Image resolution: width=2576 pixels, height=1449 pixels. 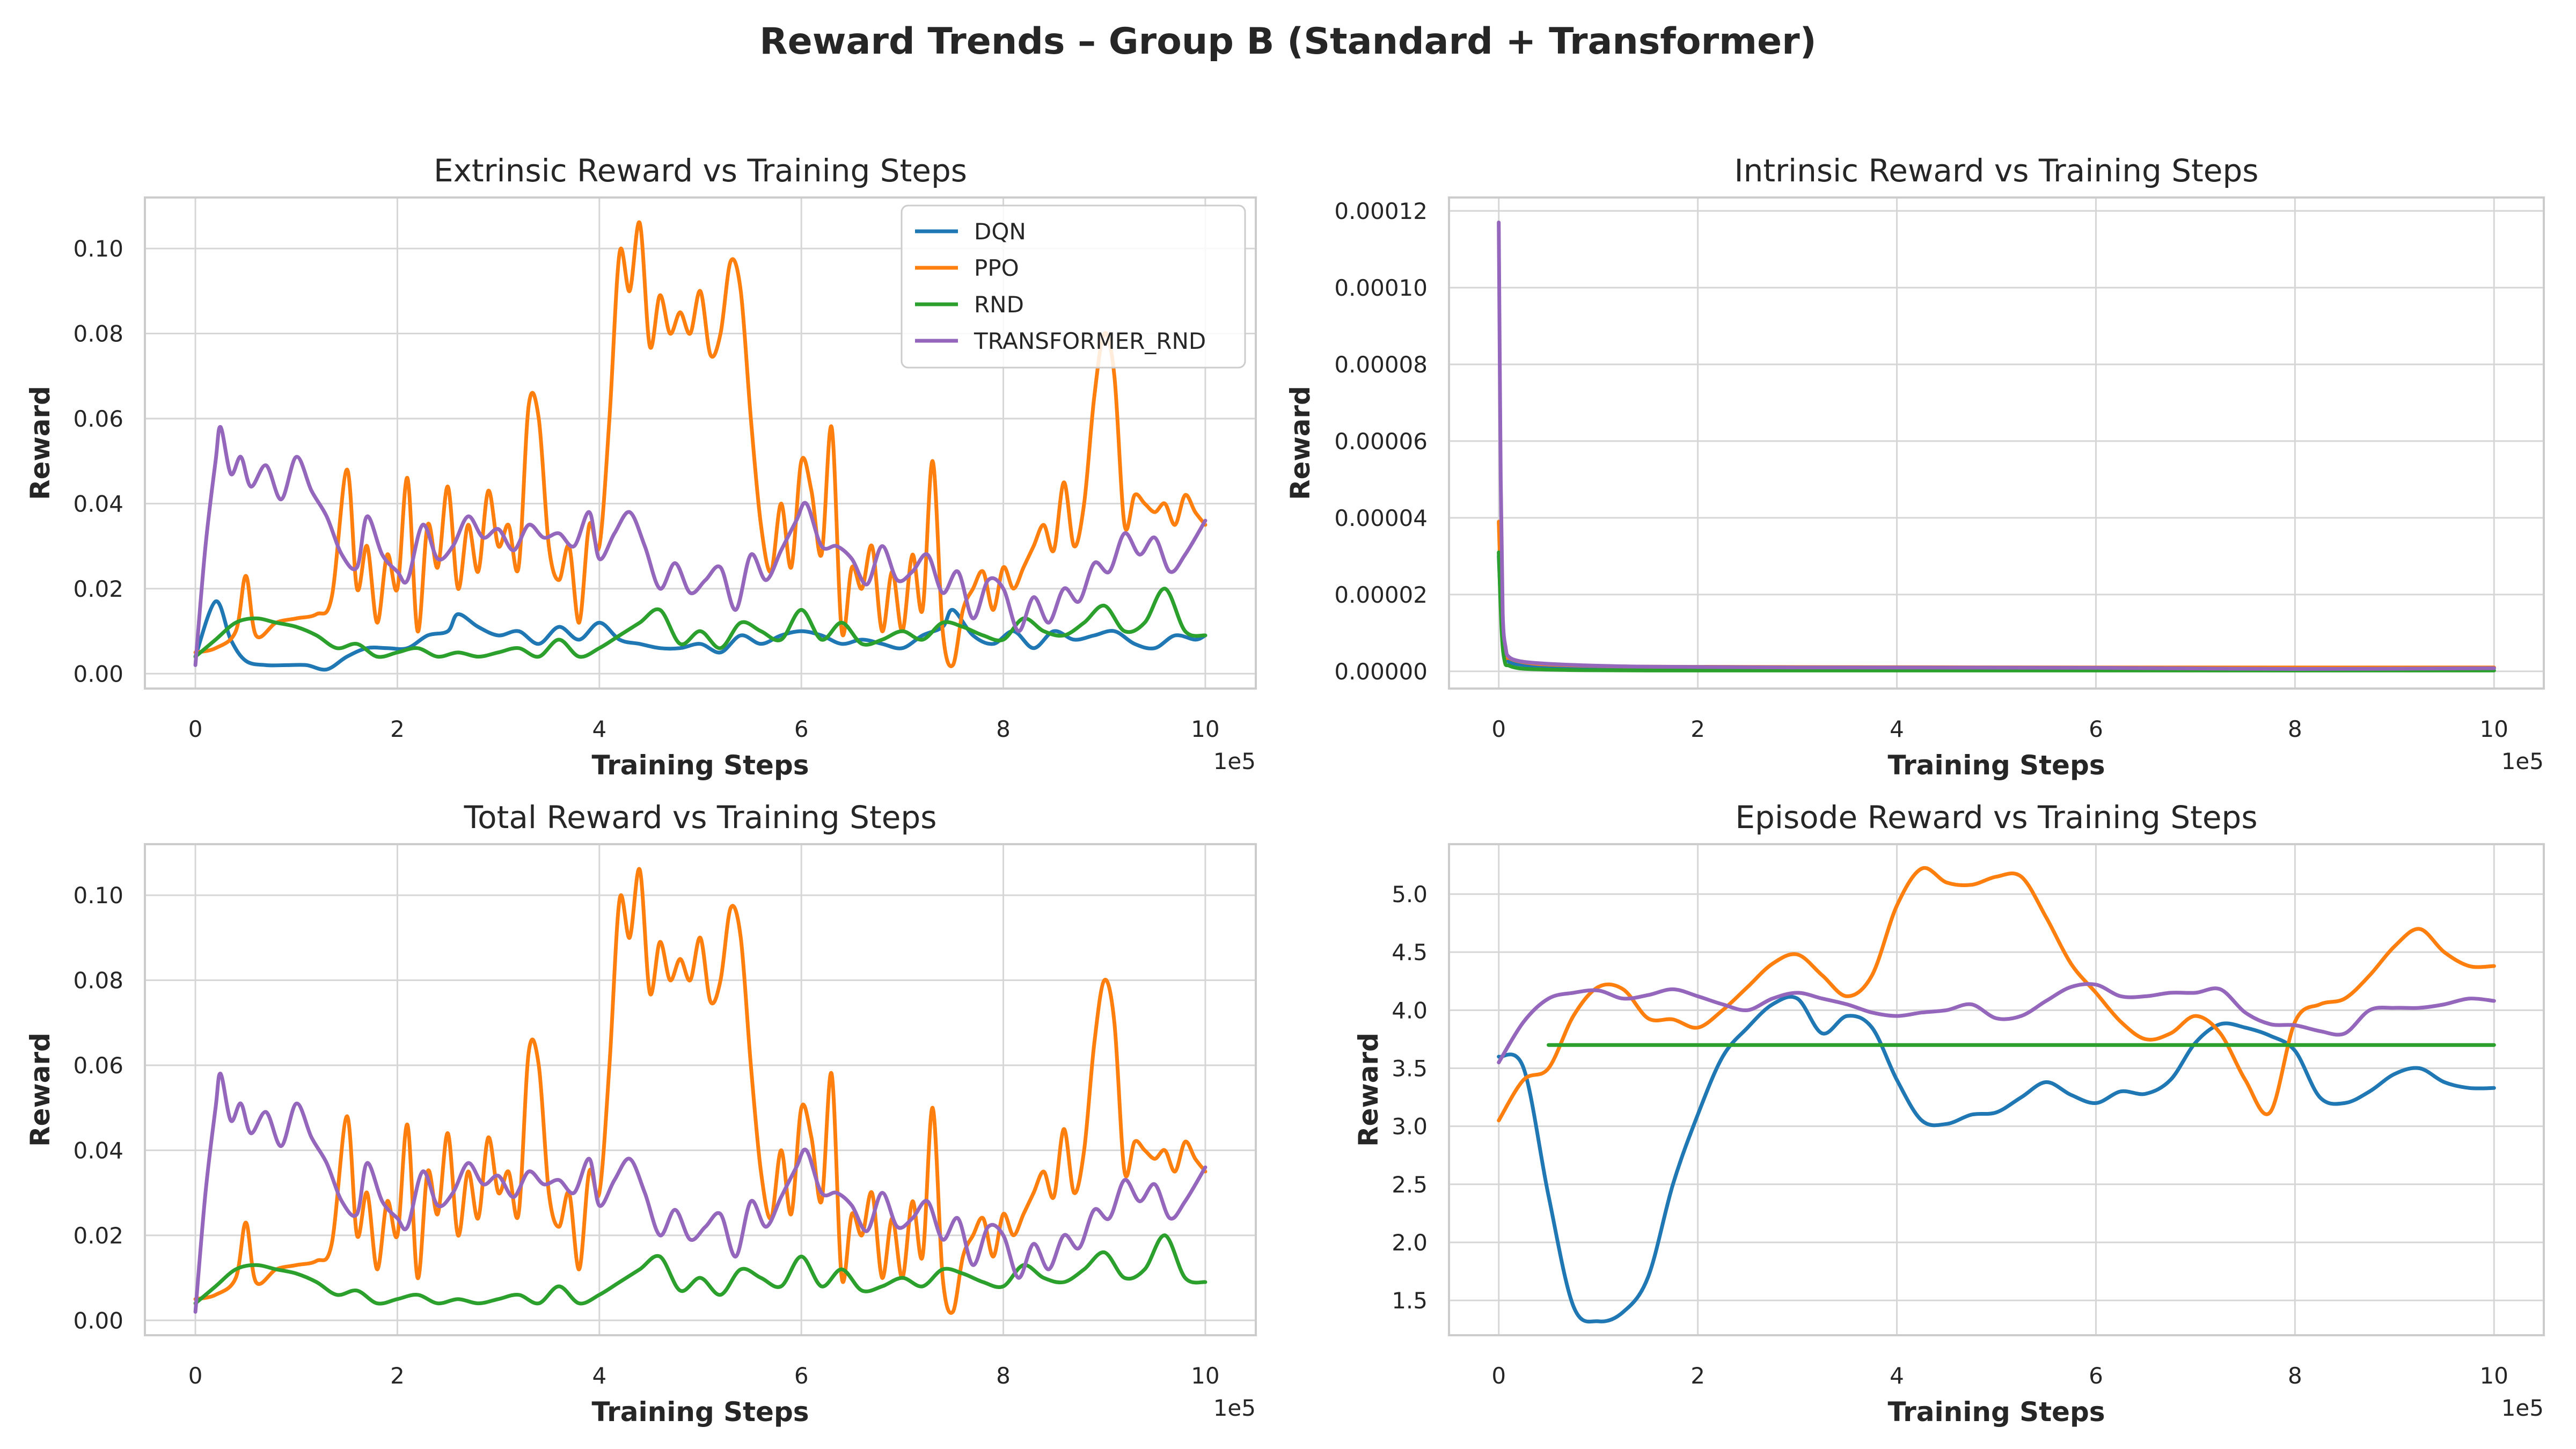 What do you see at coordinates (1381, 518) in the screenshot?
I see `y-tick-label: 0.00004` at bounding box center [1381, 518].